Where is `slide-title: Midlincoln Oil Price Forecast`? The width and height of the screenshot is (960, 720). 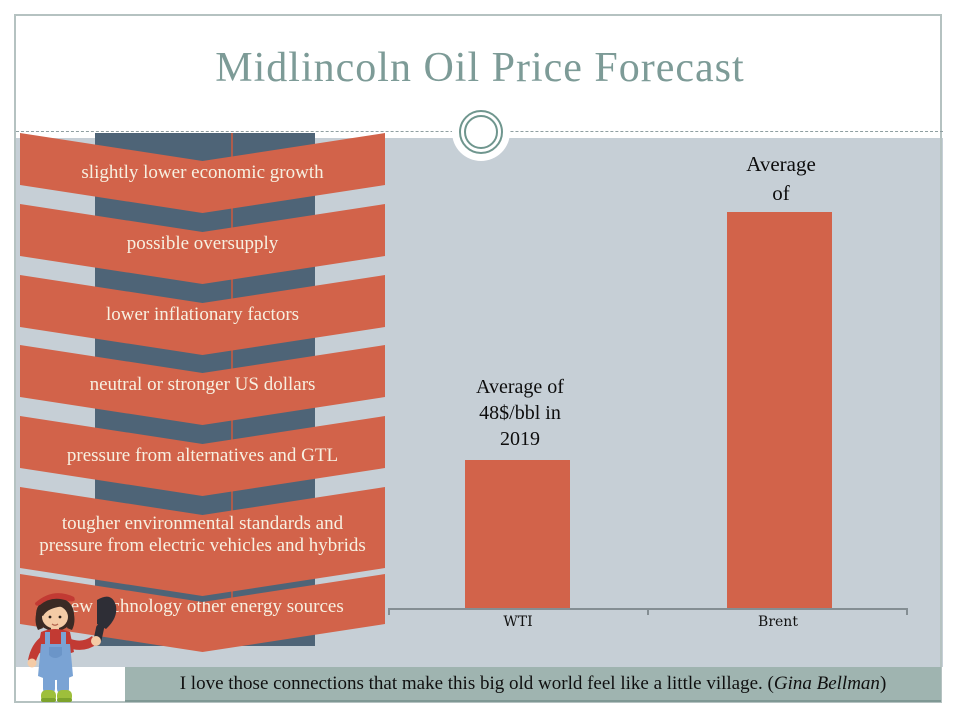 slide-title: Midlincoln Oil Price Forecast is located at coordinates (480, 68).